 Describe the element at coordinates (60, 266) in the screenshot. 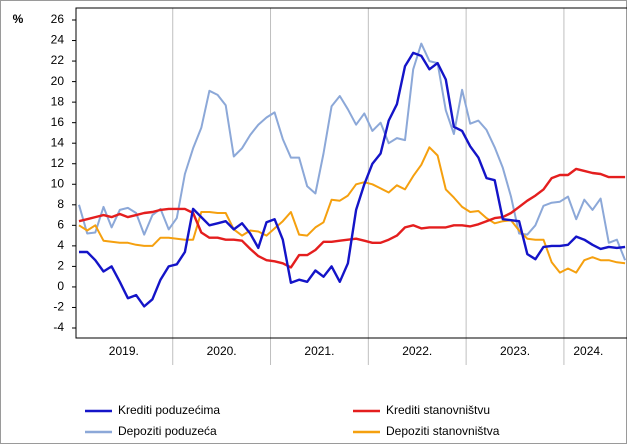

I see `y-tick-label: 2` at that location.